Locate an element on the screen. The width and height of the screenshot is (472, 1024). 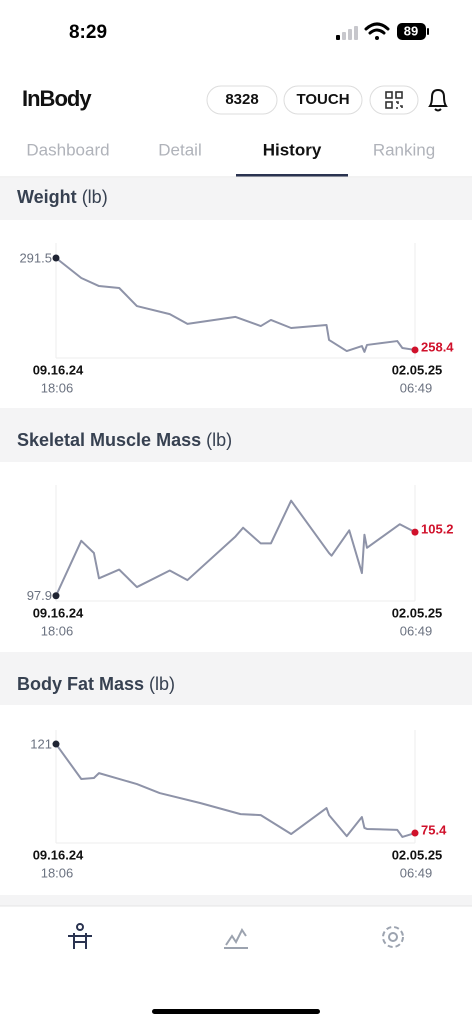
touch-label: TOUCH is located at coordinates (322, 99).